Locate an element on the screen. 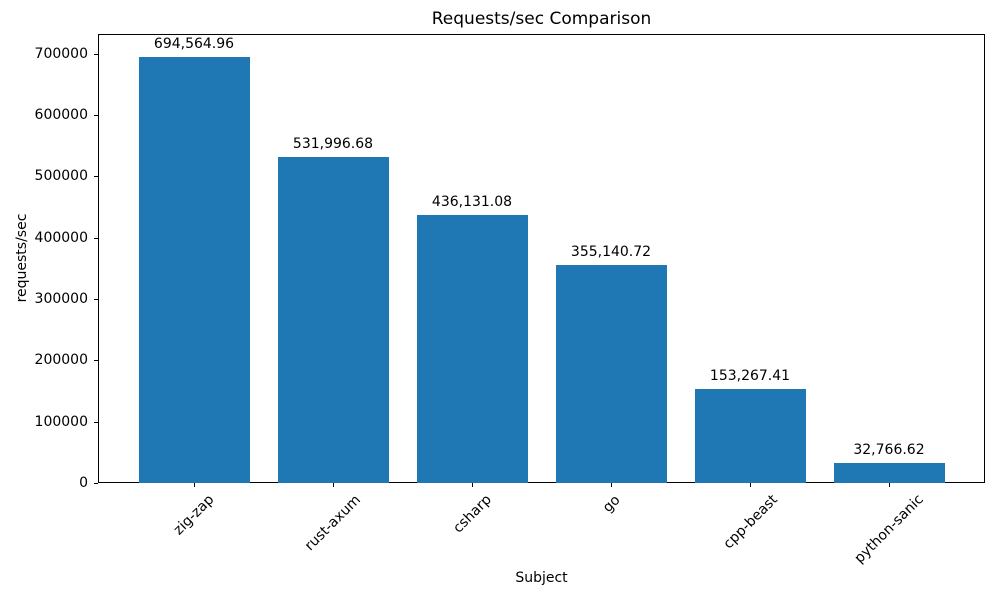  x-tick-label: csharp is located at coordinates (472, 514).